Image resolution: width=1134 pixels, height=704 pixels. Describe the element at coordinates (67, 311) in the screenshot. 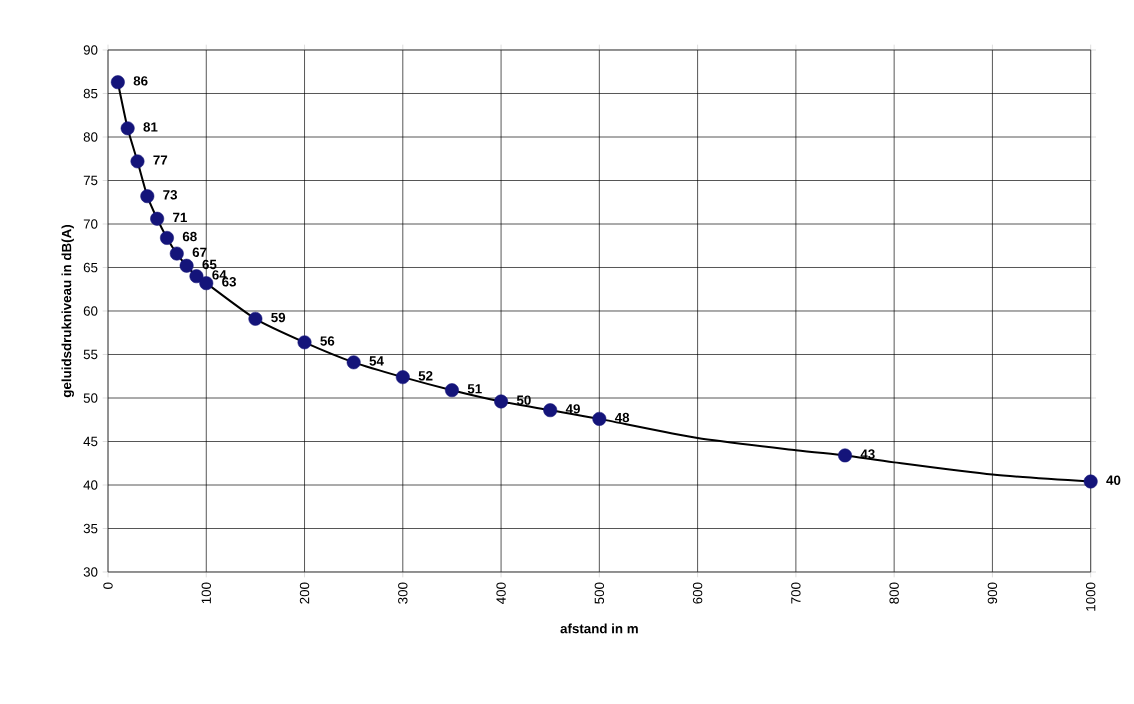

I see `y-axis-title: geluidsdrukniveau in dB(A)` at that location.